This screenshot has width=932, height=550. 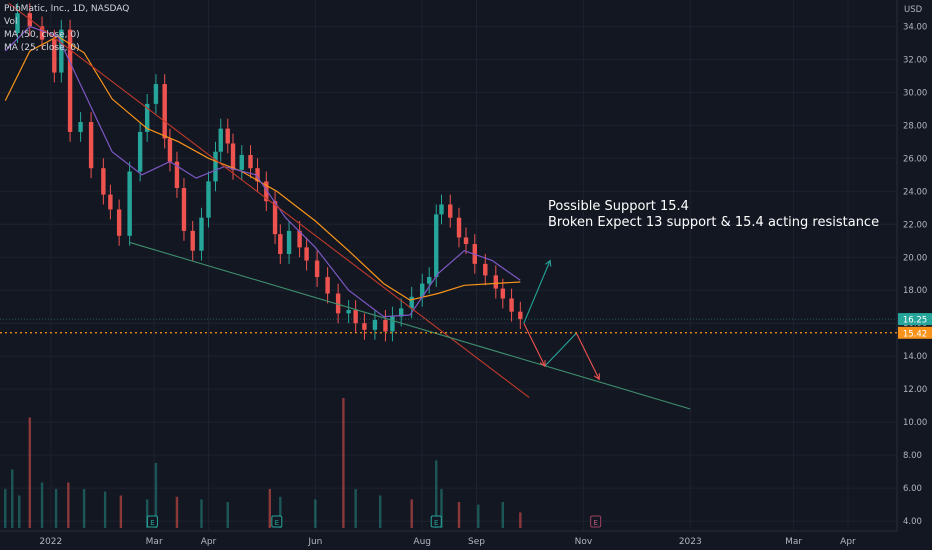 I want to click on y-tick-label: 8.00, so click(x=912, y=456).